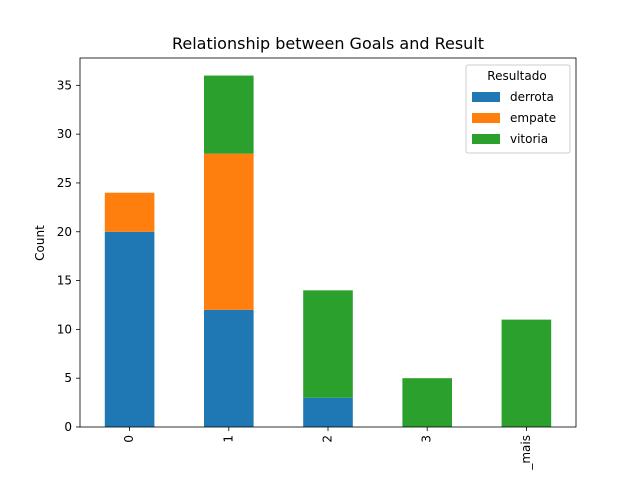 The height and width of the screenshot is (480, 640). I want to click on y-tick-label: 10, so click(64, 329).